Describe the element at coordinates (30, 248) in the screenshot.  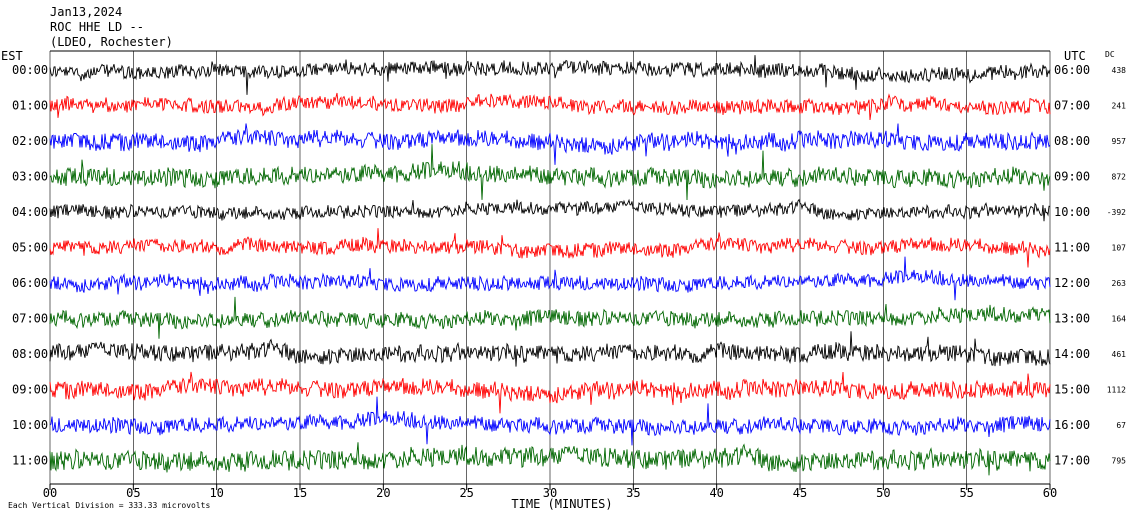
I see `est-hour-label: 05:00` at that location.